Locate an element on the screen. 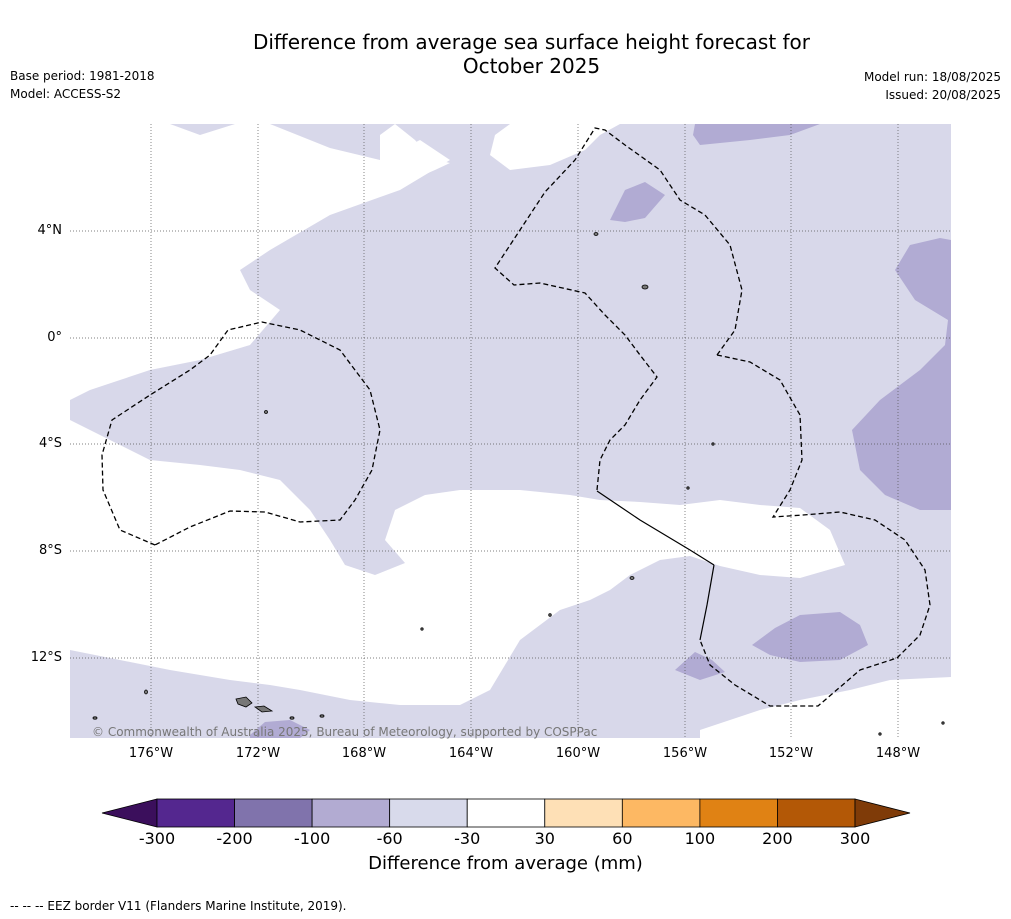 The width and height of the screenshot is (1011, 919). eez-border-east is located at coordinates (815, 530).